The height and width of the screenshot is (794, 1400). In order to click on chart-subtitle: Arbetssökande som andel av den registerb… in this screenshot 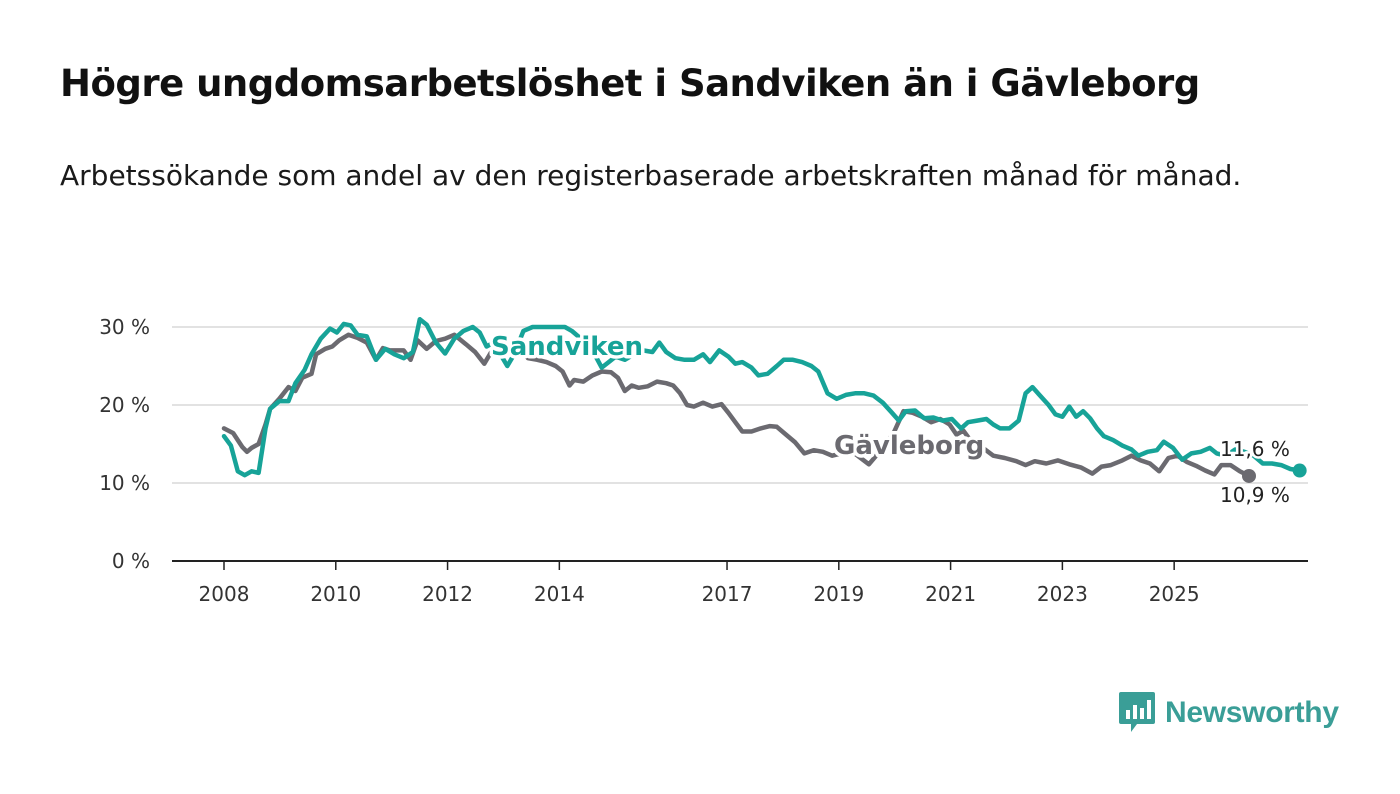, I will do `click(651, 175)`.